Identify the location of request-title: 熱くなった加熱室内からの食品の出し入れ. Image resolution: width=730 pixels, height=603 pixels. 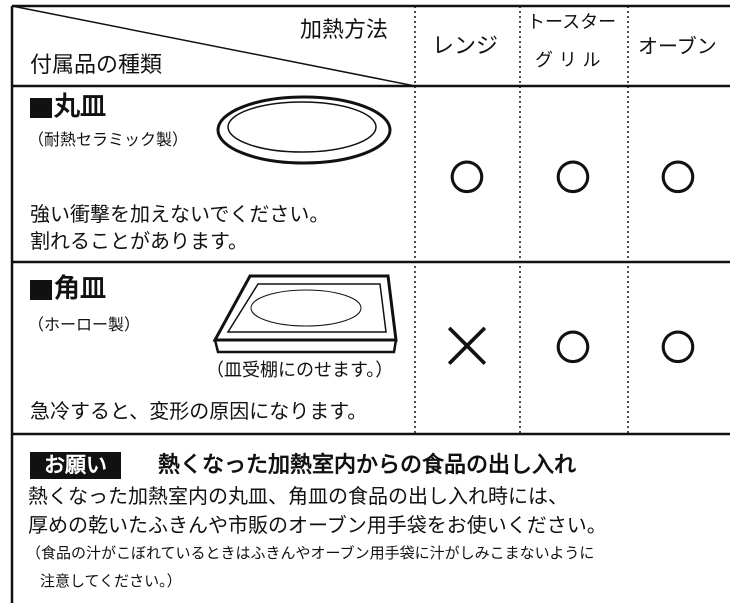
(367, 465).